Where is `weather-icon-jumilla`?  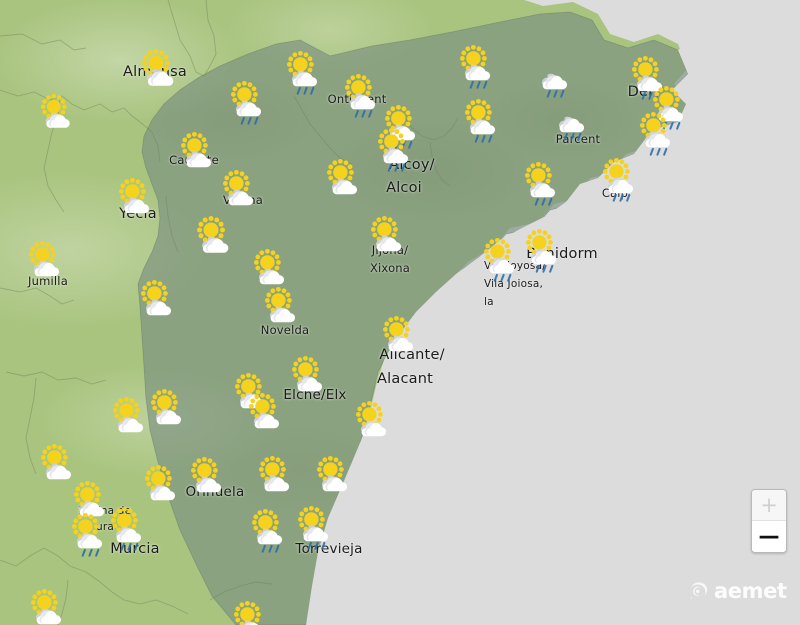
weather-icon-jumilla is located at coordinates (47, 263).